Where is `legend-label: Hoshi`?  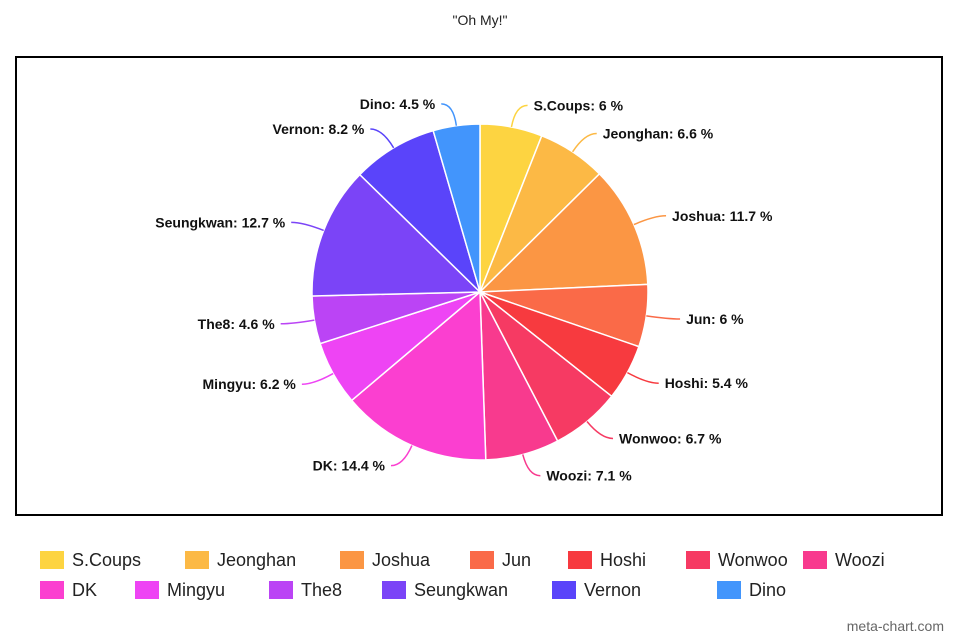 legend-label: Hoshi is located at coordinates (623, 559).